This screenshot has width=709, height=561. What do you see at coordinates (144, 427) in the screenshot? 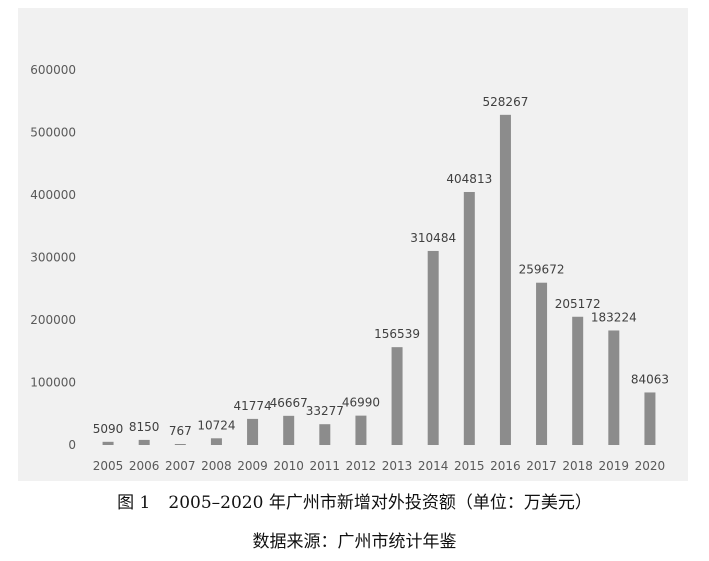
I see `data-label: 8150` at bounding box center [144, 427].